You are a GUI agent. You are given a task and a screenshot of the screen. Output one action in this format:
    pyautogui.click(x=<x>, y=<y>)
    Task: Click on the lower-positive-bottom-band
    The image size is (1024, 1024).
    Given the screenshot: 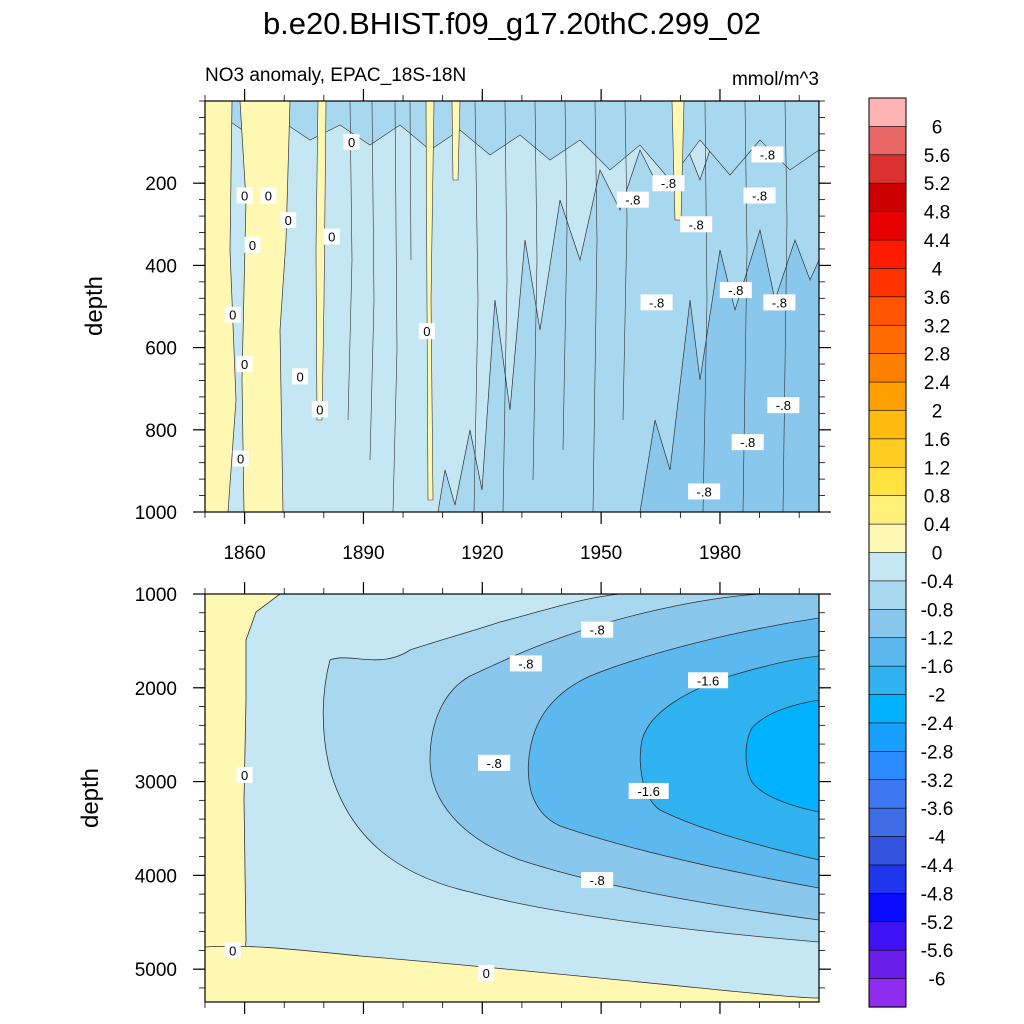 What is the action you would take?
    pyautogui.click(x=512, y=973)
    